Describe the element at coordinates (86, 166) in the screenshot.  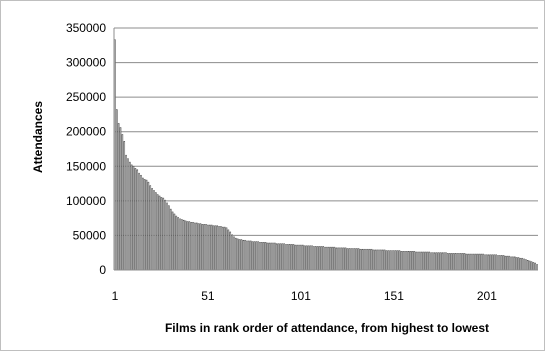
I see `y-tick-label: 150000` at that location.